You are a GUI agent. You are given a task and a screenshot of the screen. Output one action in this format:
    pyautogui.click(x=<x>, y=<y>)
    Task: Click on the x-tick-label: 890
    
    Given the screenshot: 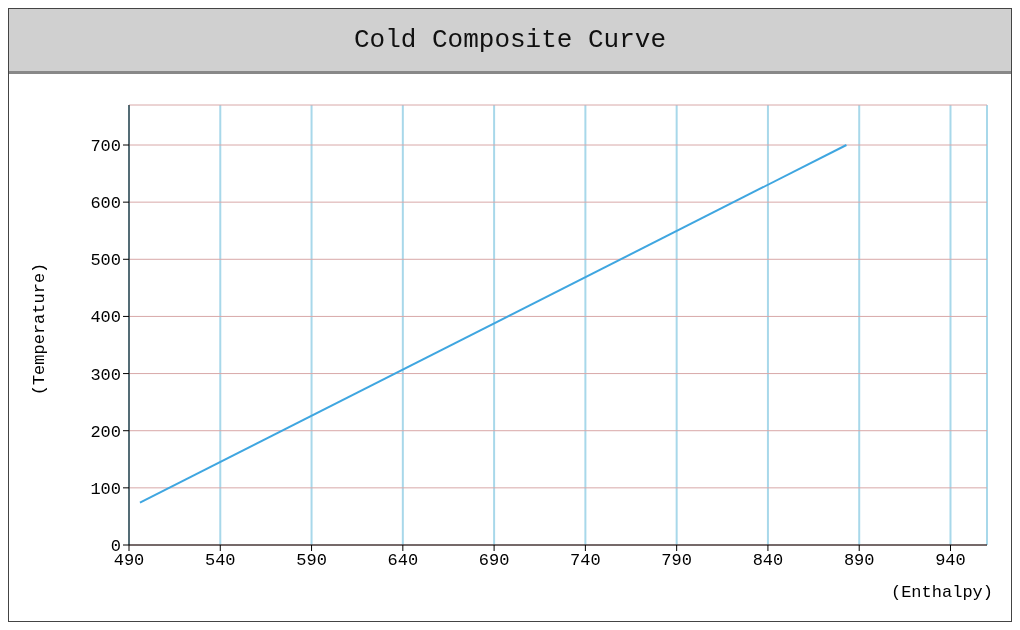 What is the action you would take?
    pyautogui.click(x=859, y=561)
    